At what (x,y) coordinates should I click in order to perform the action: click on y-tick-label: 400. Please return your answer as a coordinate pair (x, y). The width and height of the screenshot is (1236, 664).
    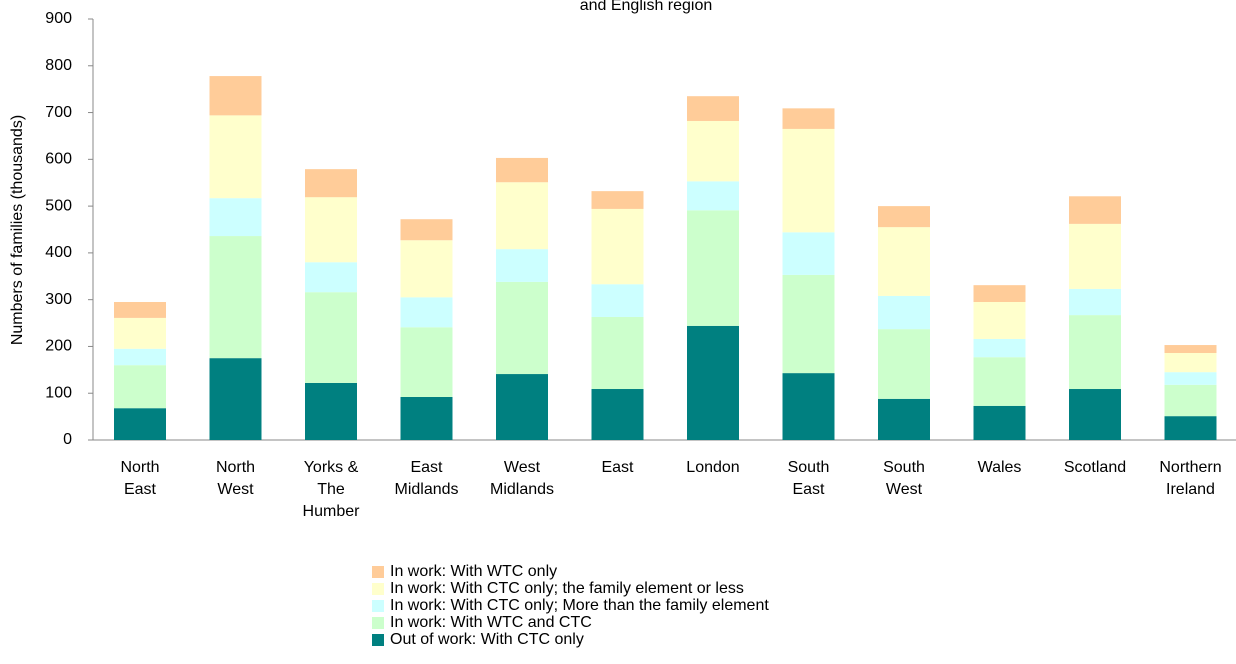
    Looking at the image, I should click on (58, 252).